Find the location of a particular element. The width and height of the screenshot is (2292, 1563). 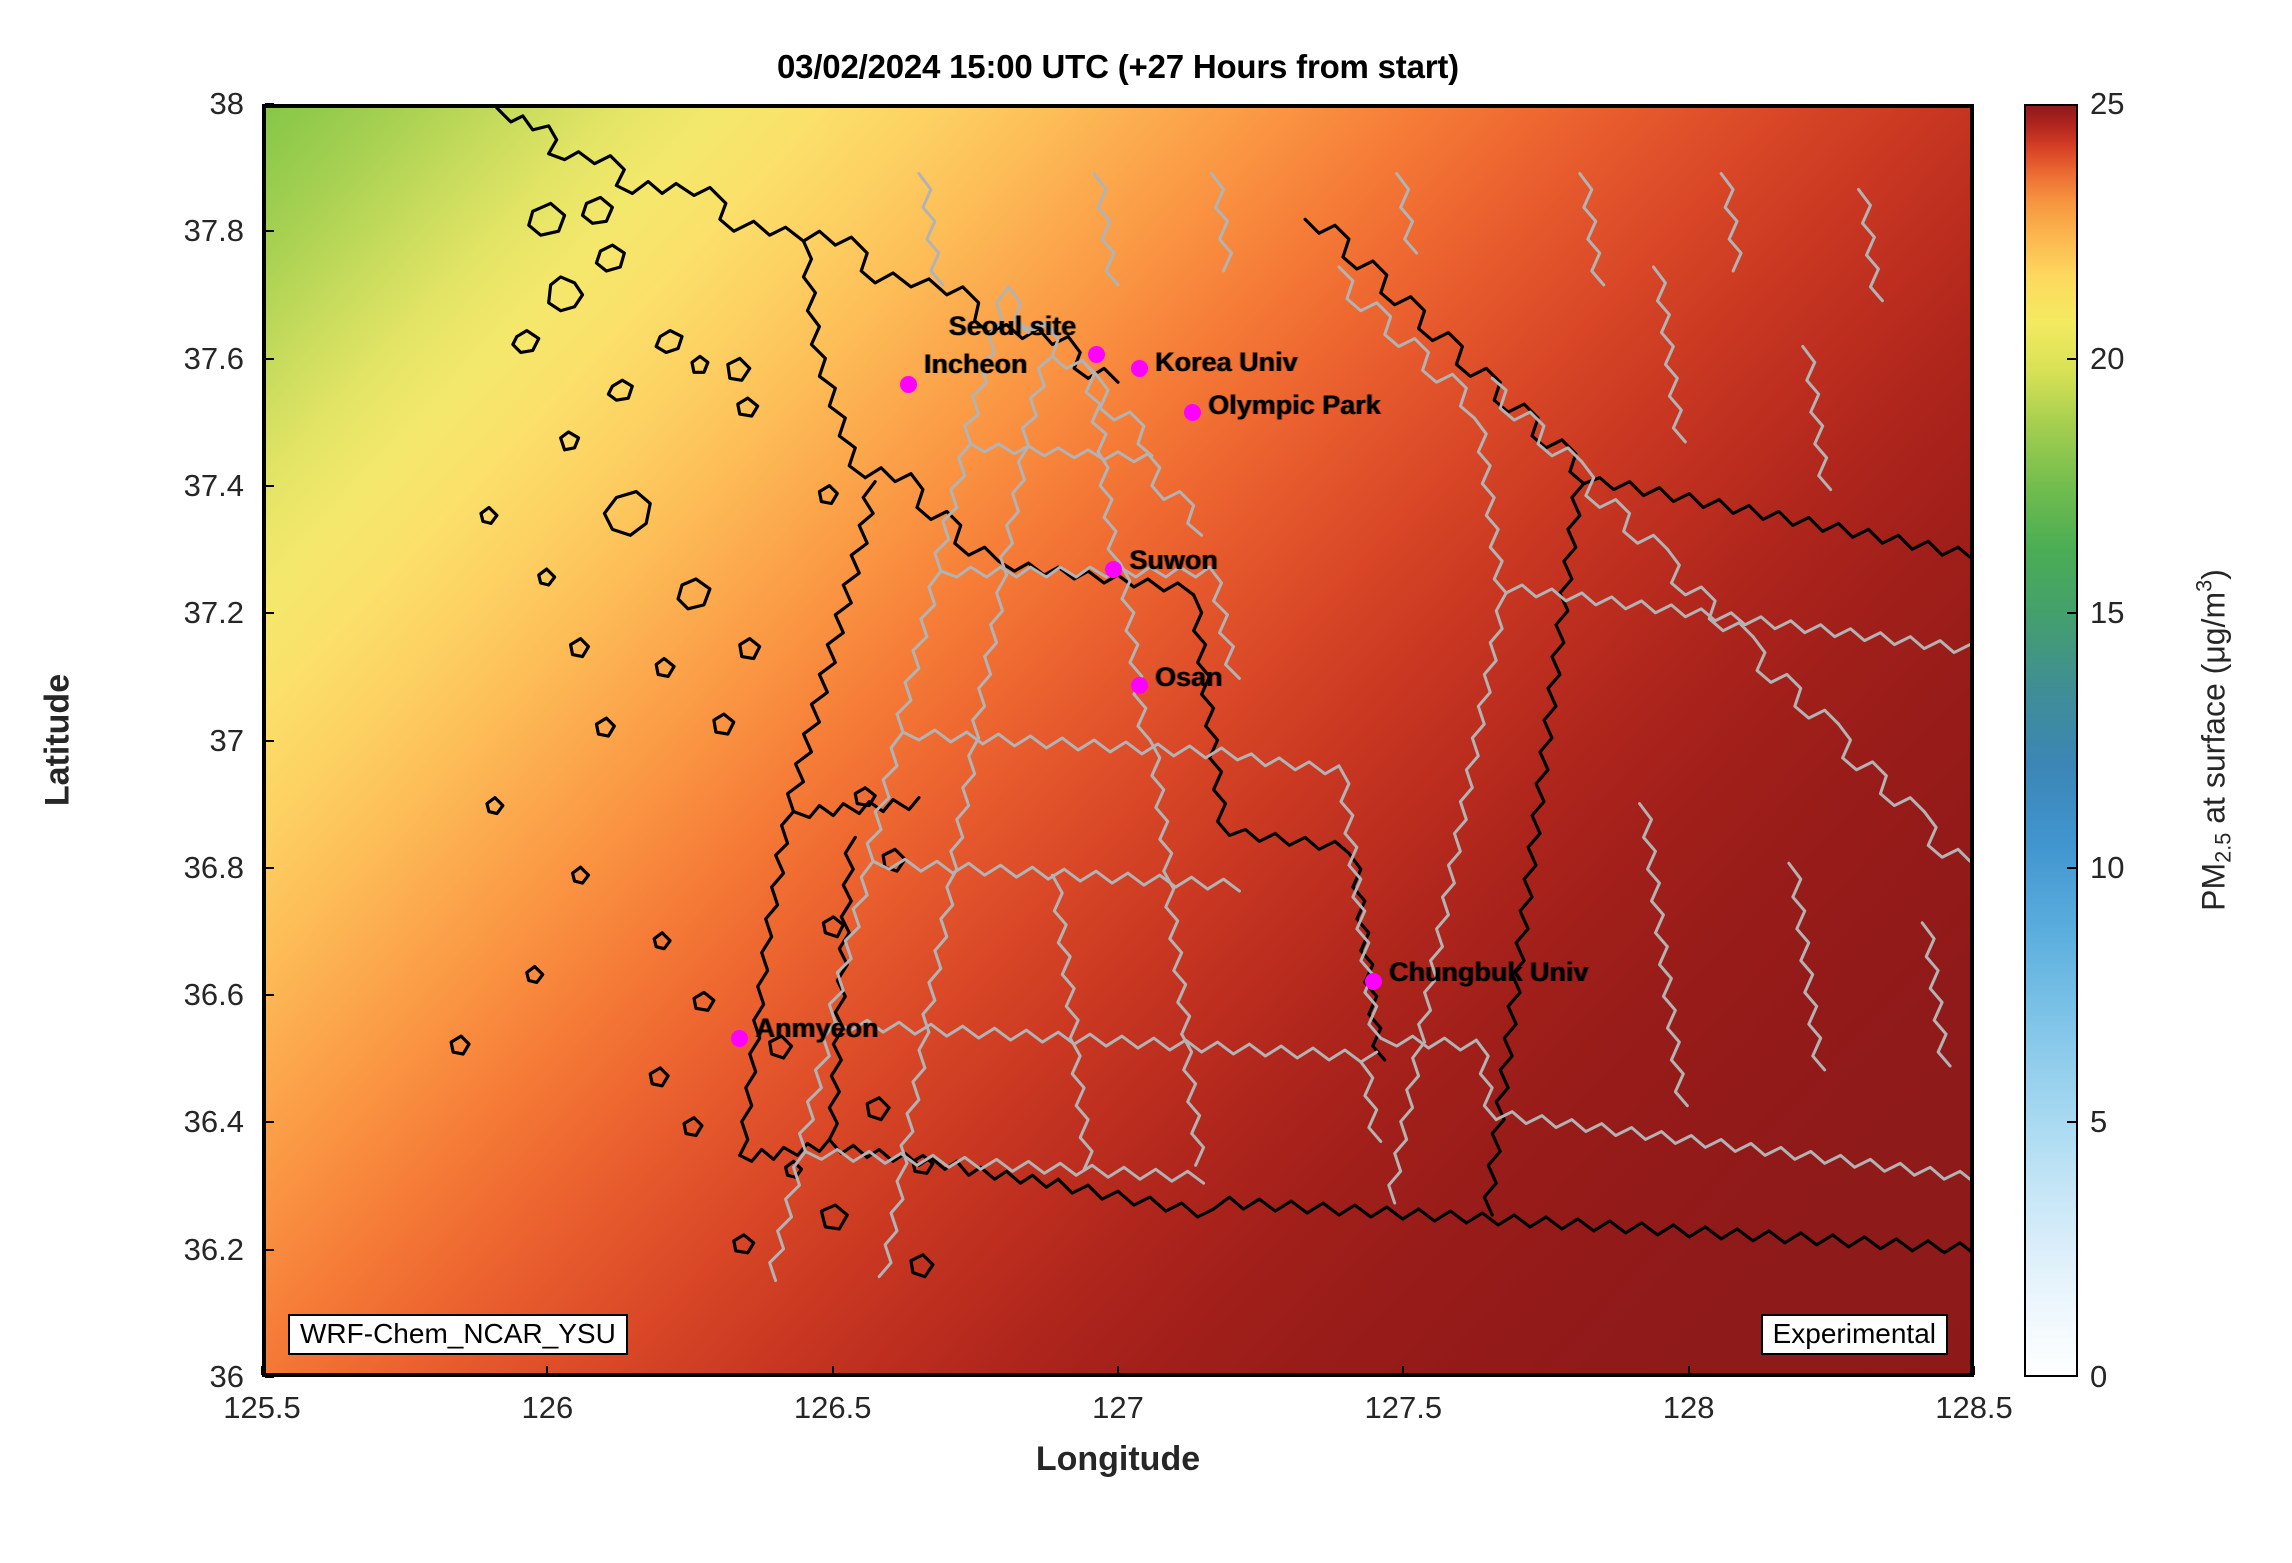

y-tick-label: 37.6 is located at coordinates (213, 358).